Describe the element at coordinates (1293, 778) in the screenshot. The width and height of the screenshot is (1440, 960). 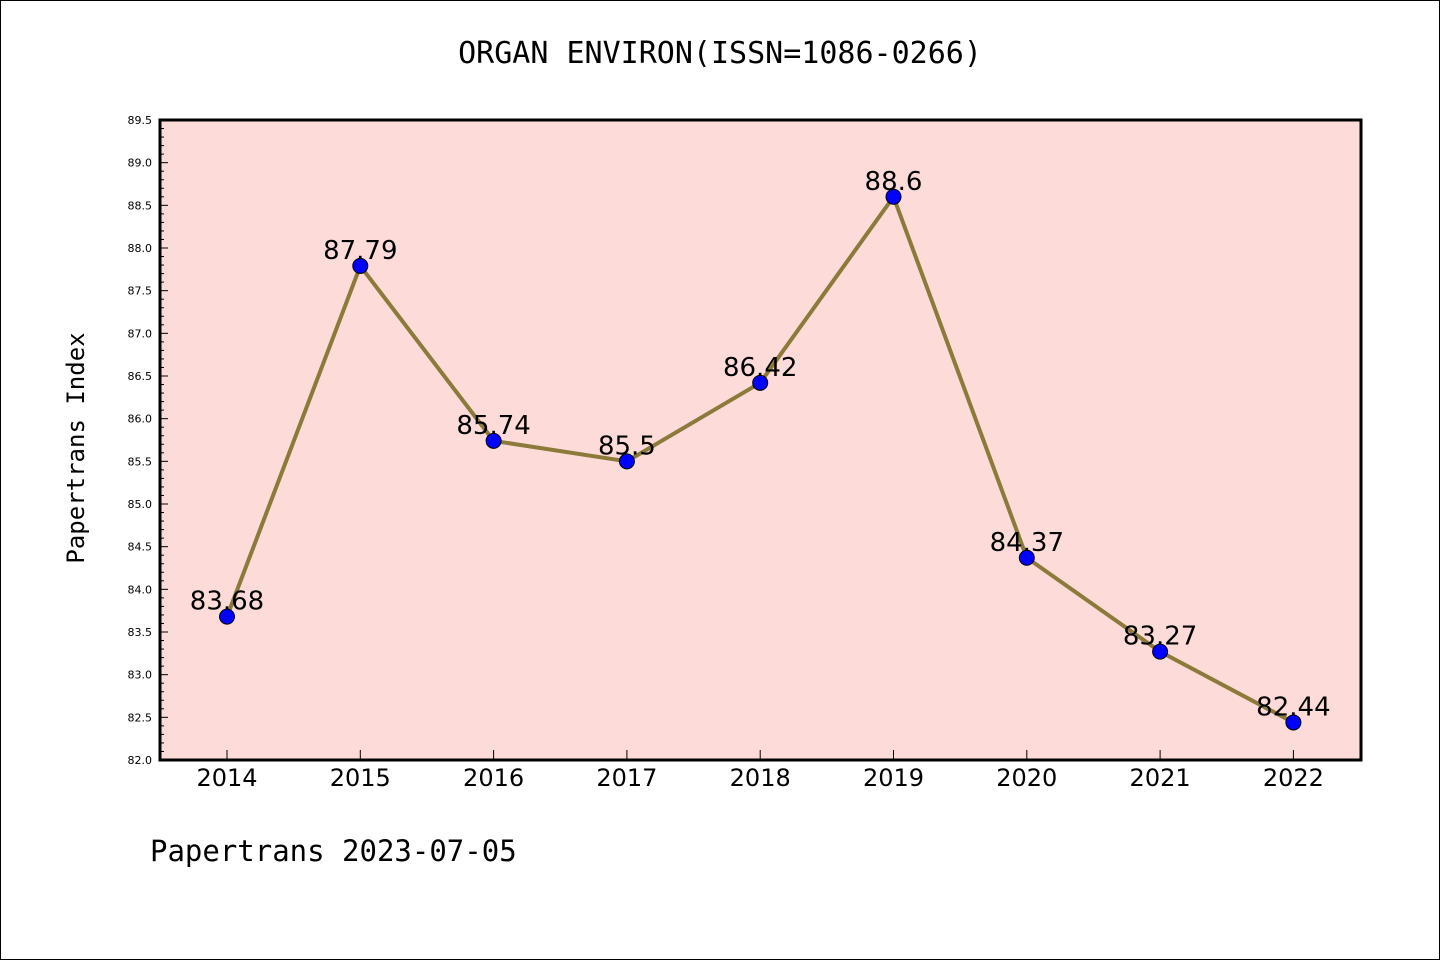
I see `x-tick-label: 2022` at that location.